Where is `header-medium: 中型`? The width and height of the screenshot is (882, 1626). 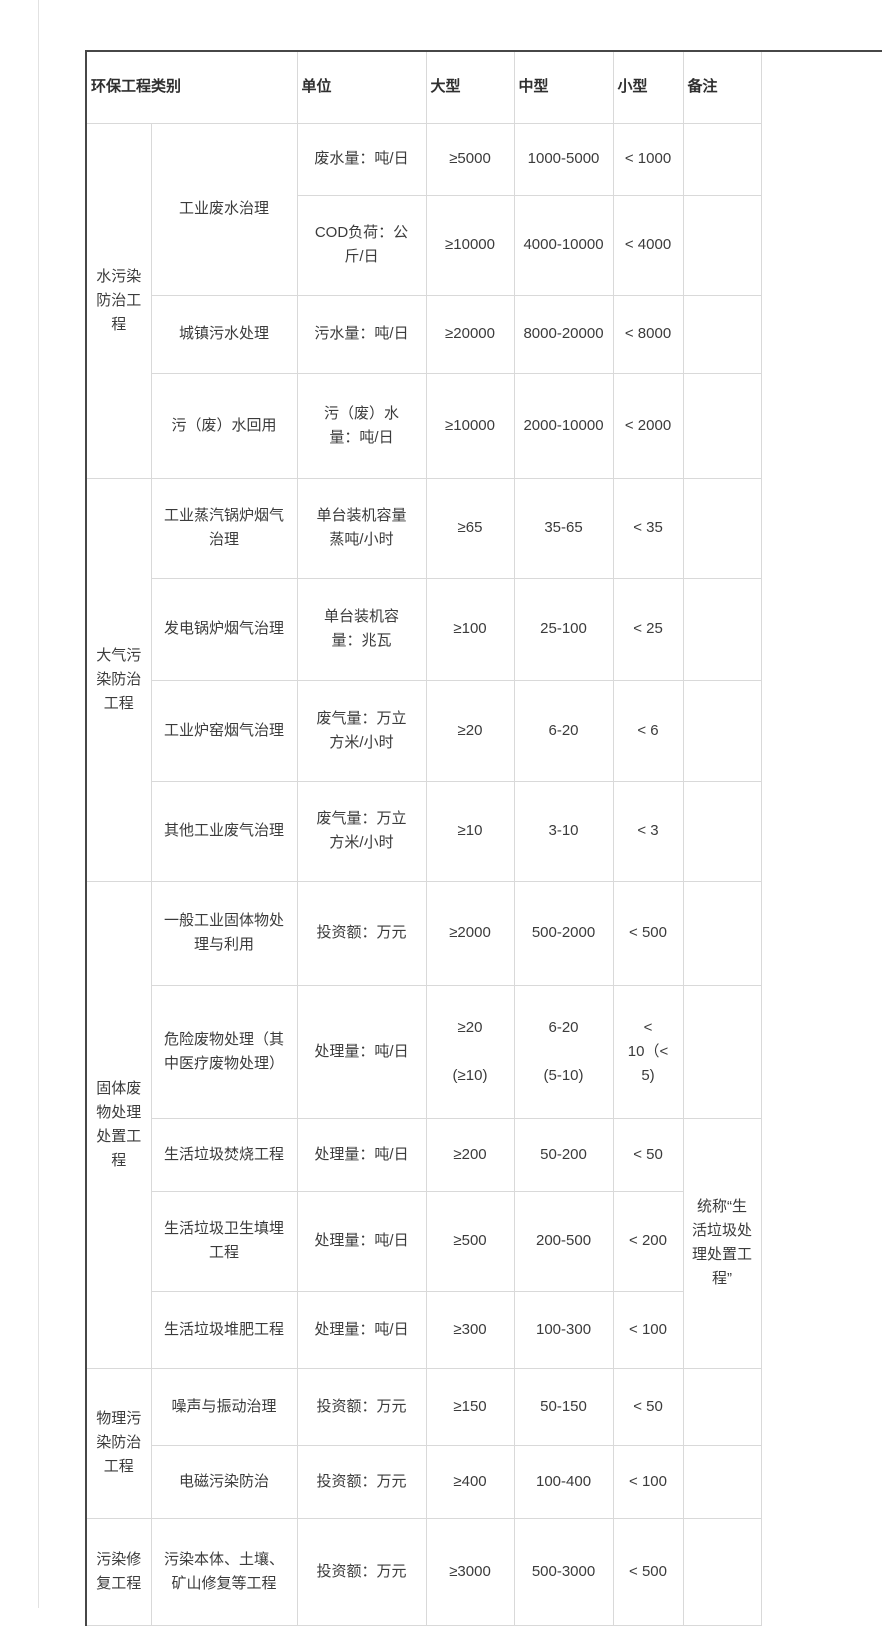 header-medium: 中型 is located at coordinates (563, 88).